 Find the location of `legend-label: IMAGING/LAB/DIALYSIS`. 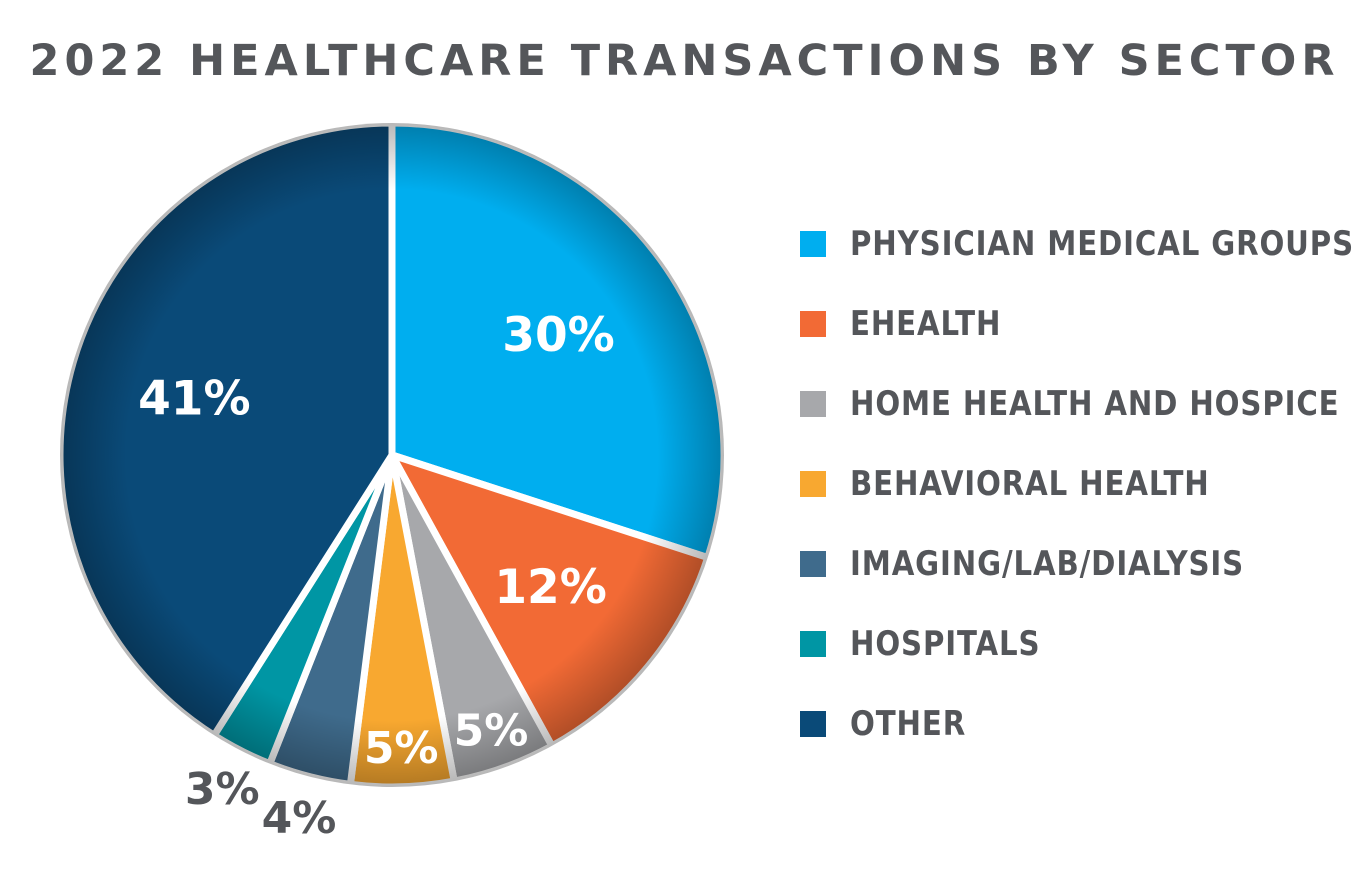

legend-label: IMAGING/LAB/DIALYSIS is located at coordinates (1047, 564).